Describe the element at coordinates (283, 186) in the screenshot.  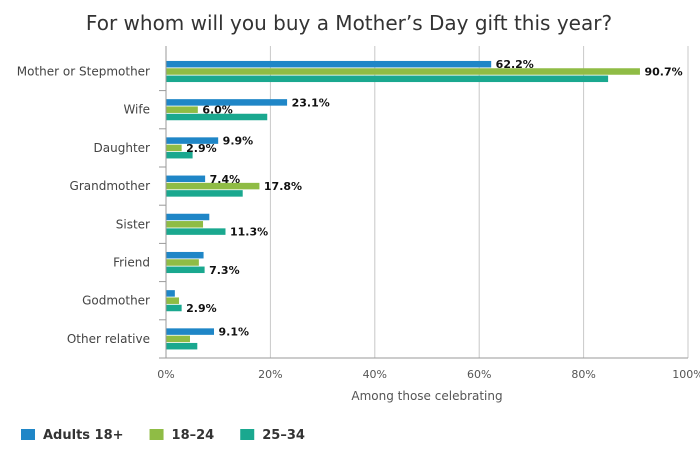
I see `data-label: 17.8%` at that location.